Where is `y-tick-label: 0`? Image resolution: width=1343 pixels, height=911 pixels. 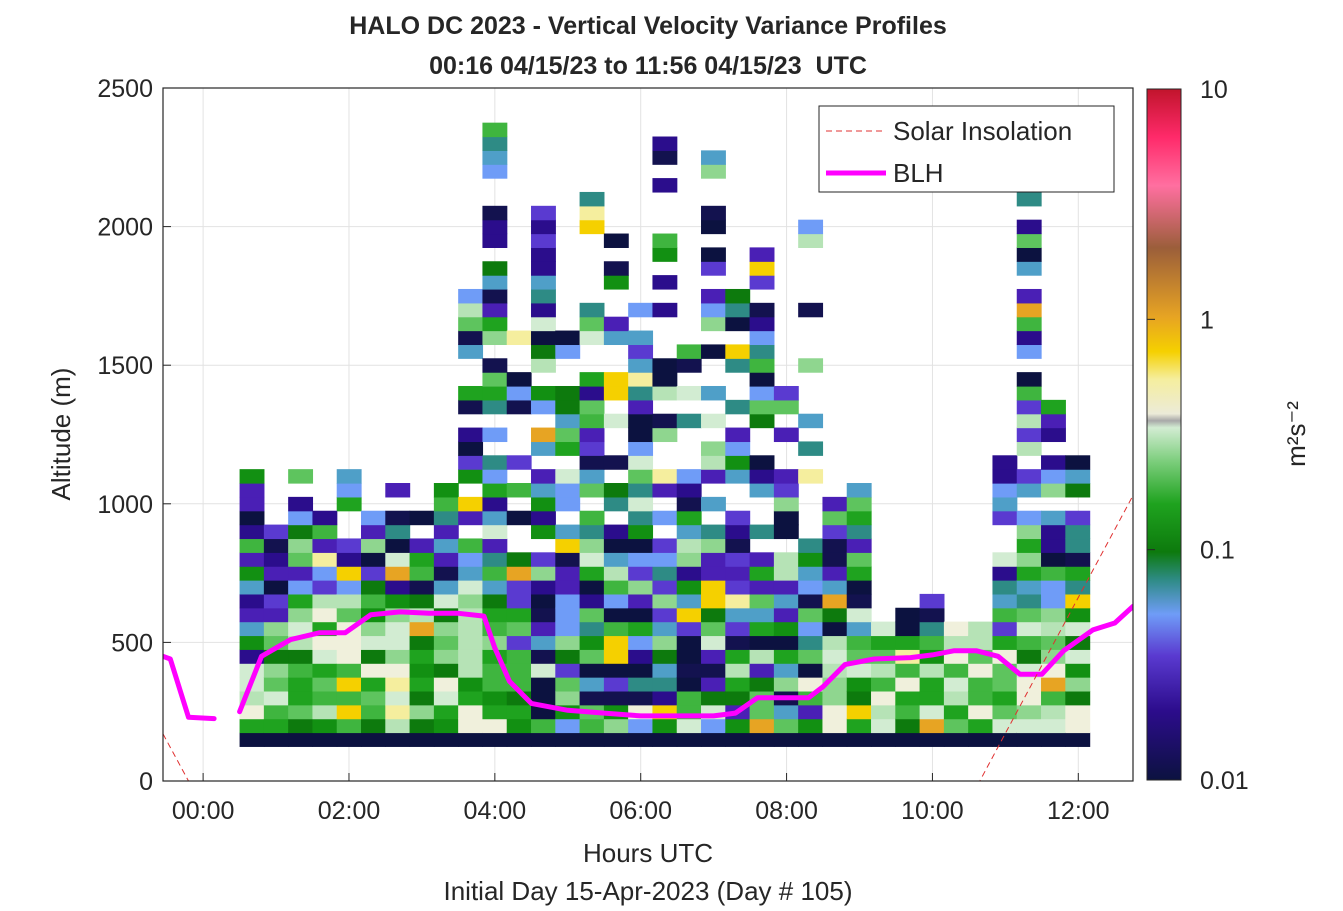
y-tick-label: 0 is located at coordinates (146, 782).